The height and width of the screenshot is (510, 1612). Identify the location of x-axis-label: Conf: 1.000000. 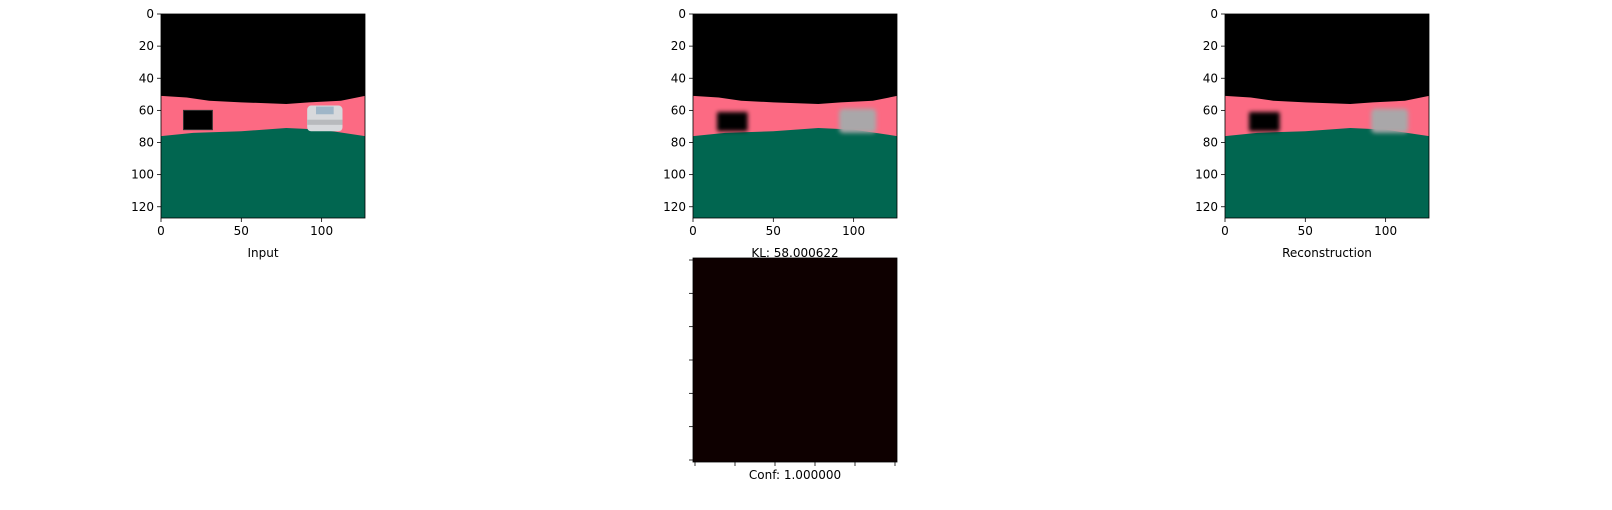
(795, 475).